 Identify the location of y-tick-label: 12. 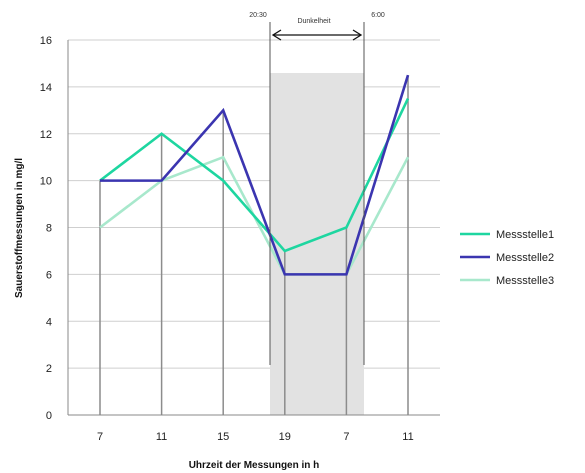
(46, 135).